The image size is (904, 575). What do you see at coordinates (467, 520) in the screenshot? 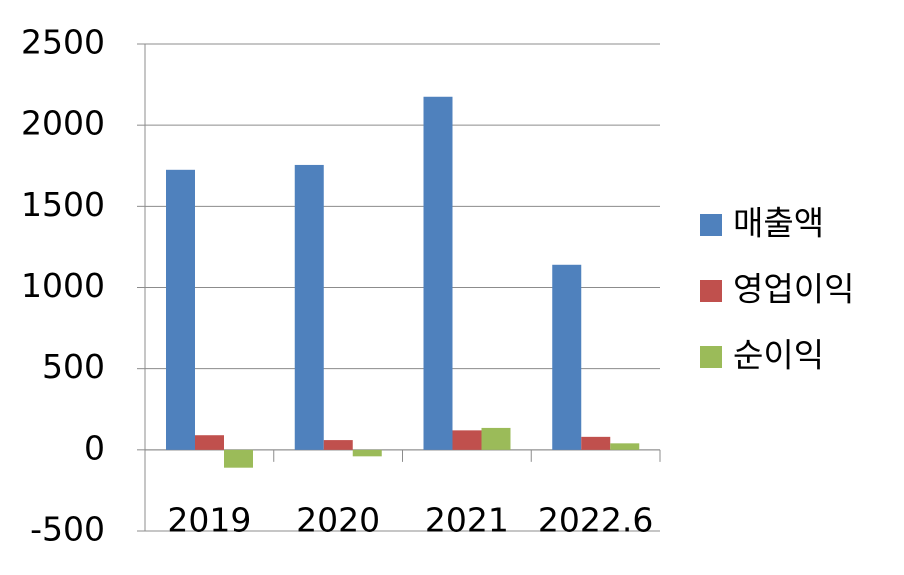
I see `x-tick-label: 2021` at bounding box center [467, 520].